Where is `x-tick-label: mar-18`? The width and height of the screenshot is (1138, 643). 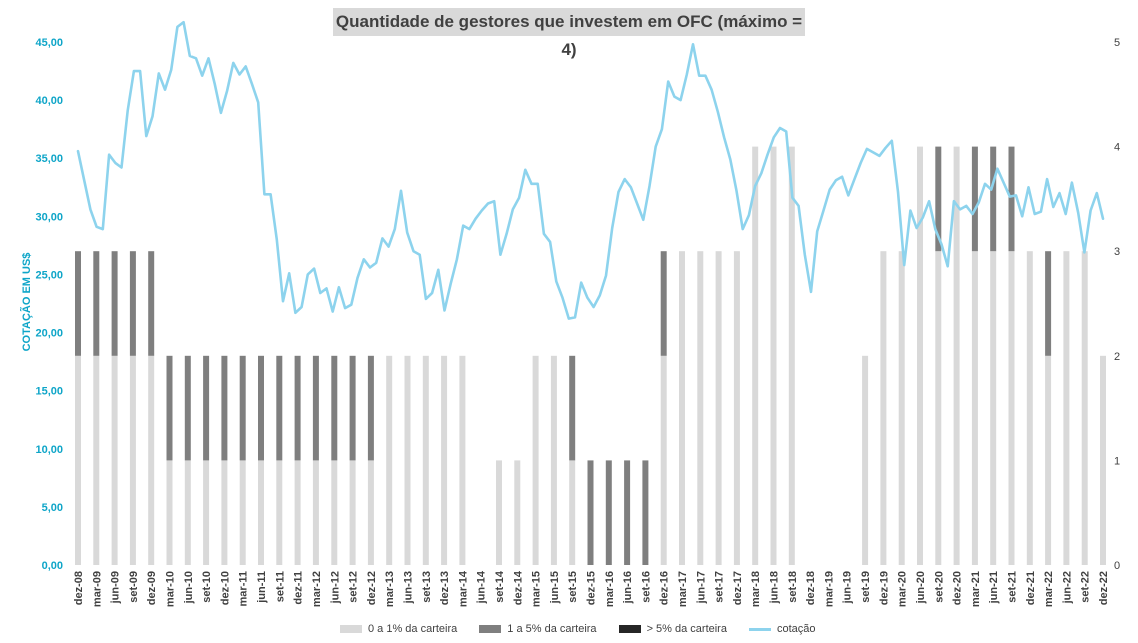
x-tick-label: mar-18 is located at coordinates (756, 589).